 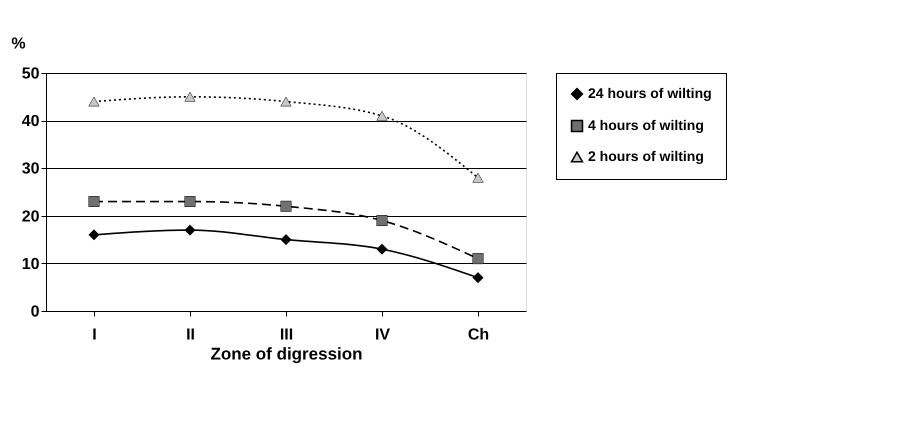 I want to click on y-axis-title: %, so click(x=18, y=44).